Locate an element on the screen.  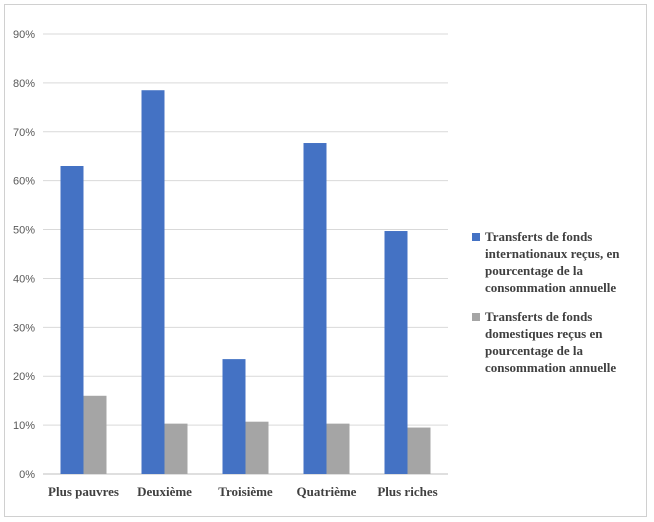
legend-swatch-domestic is located at coordinates (476, 317).